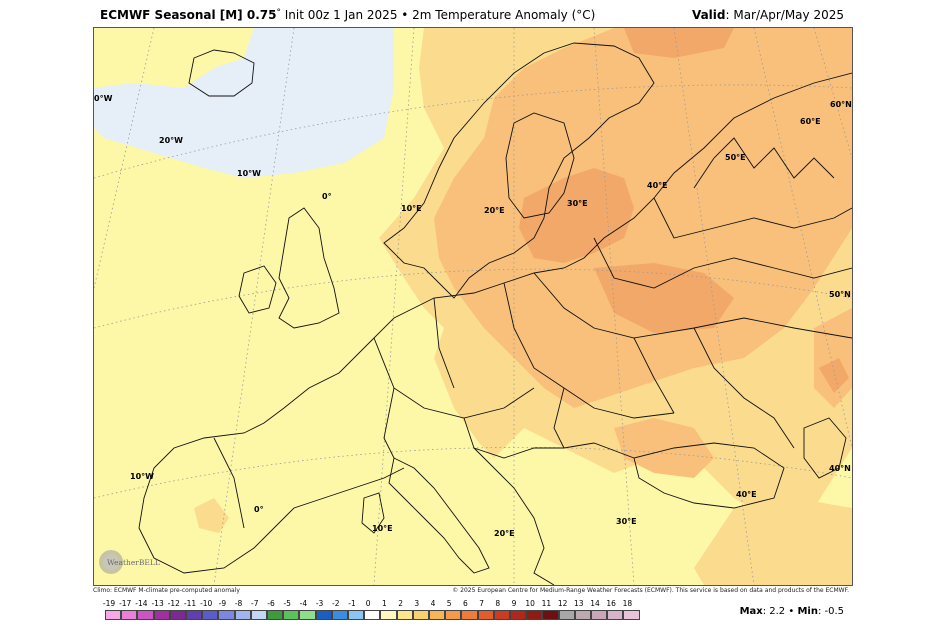  I want to click on colorbar-tick-label: -17, so click(125, 603).